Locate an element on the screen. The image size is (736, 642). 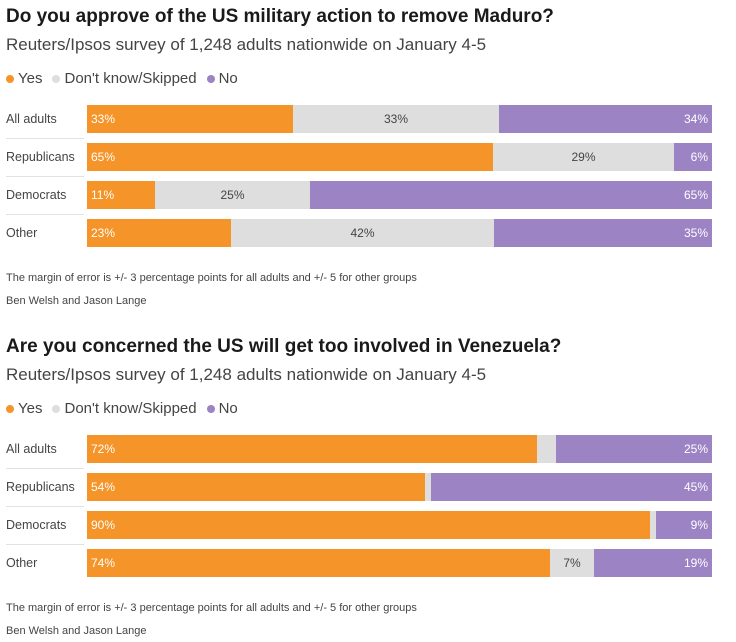
bar-segment-dontknow: 7% is located at coordinates (572, 563).